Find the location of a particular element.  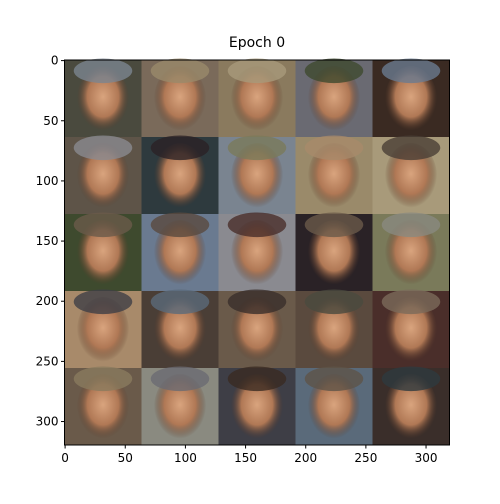

y-tick-label: 50 is located at coordinates (50, 121).